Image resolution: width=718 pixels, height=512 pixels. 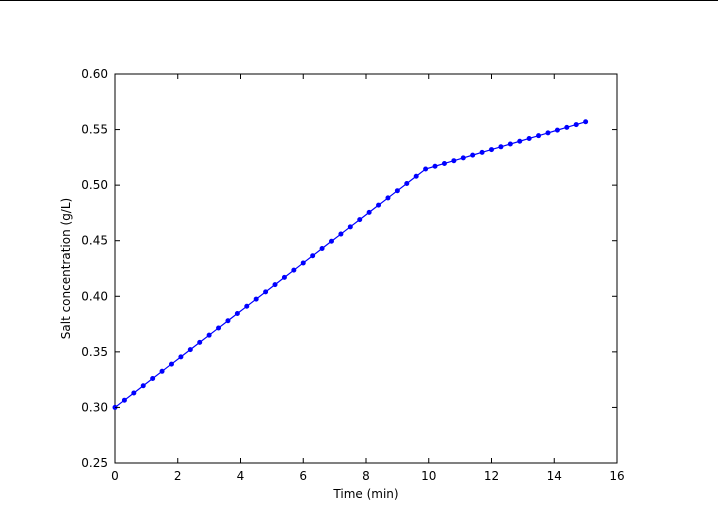 I want to click on y-tick-label: 0.45, so click(x=94, y=241).